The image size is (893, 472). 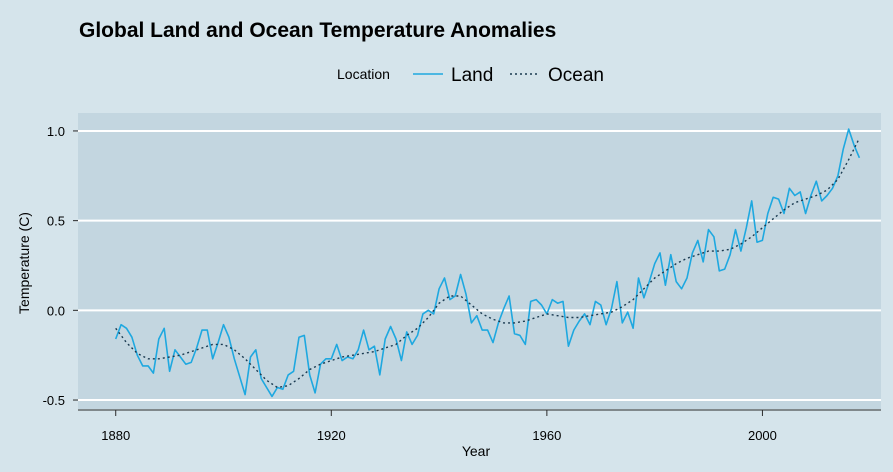 I want to click on x-ticks: 1880 1920 1960 2000, so click(x=439, y=426).